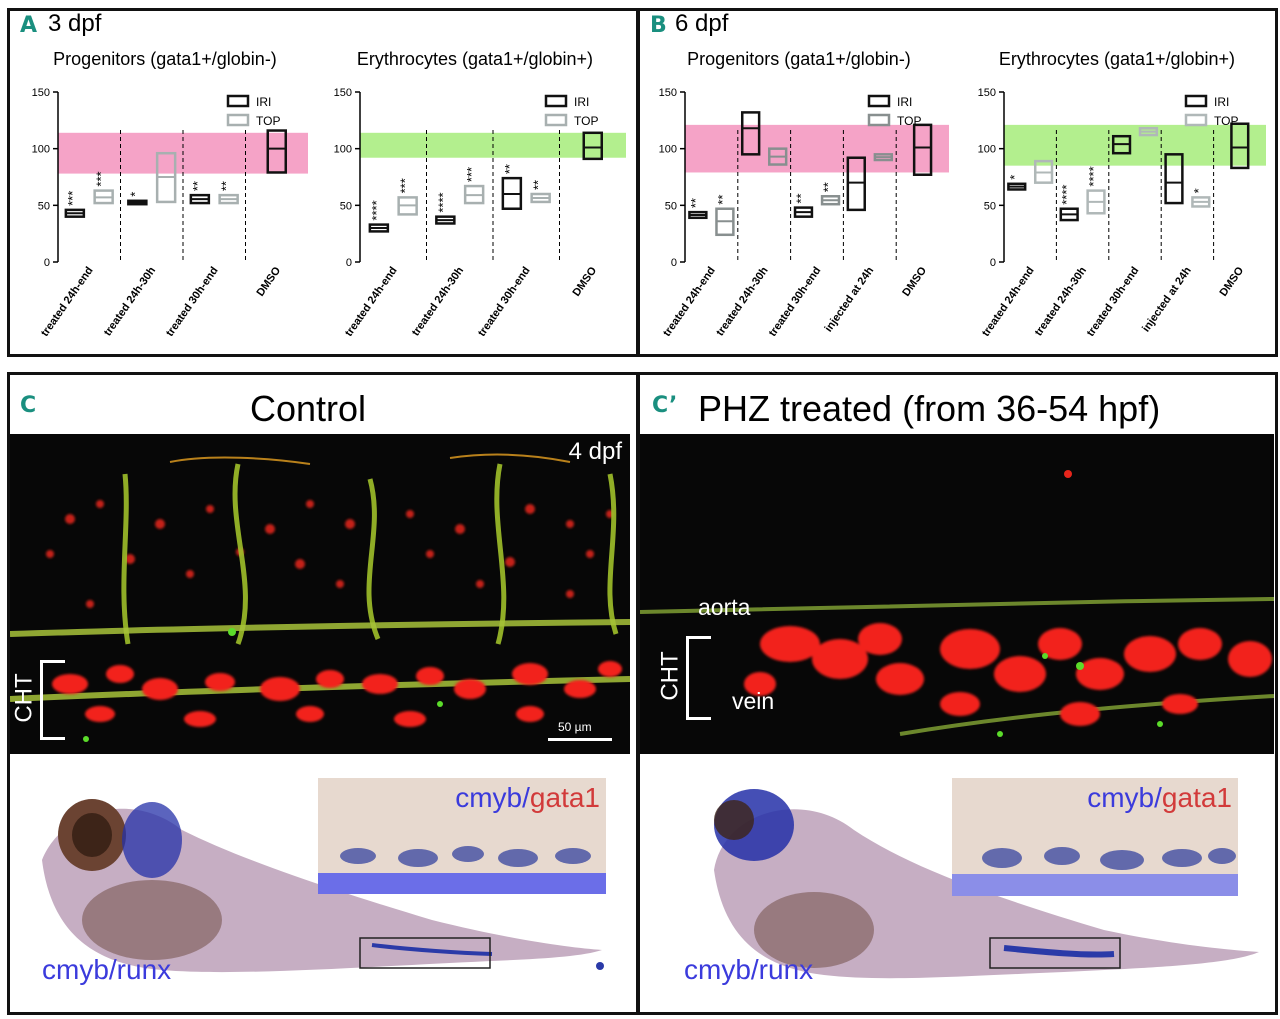 Image resolution: width=1280 pixels, height=1019 pixels. I want to click on x-tick-label: treated 24h-30h, so click(130, 302).